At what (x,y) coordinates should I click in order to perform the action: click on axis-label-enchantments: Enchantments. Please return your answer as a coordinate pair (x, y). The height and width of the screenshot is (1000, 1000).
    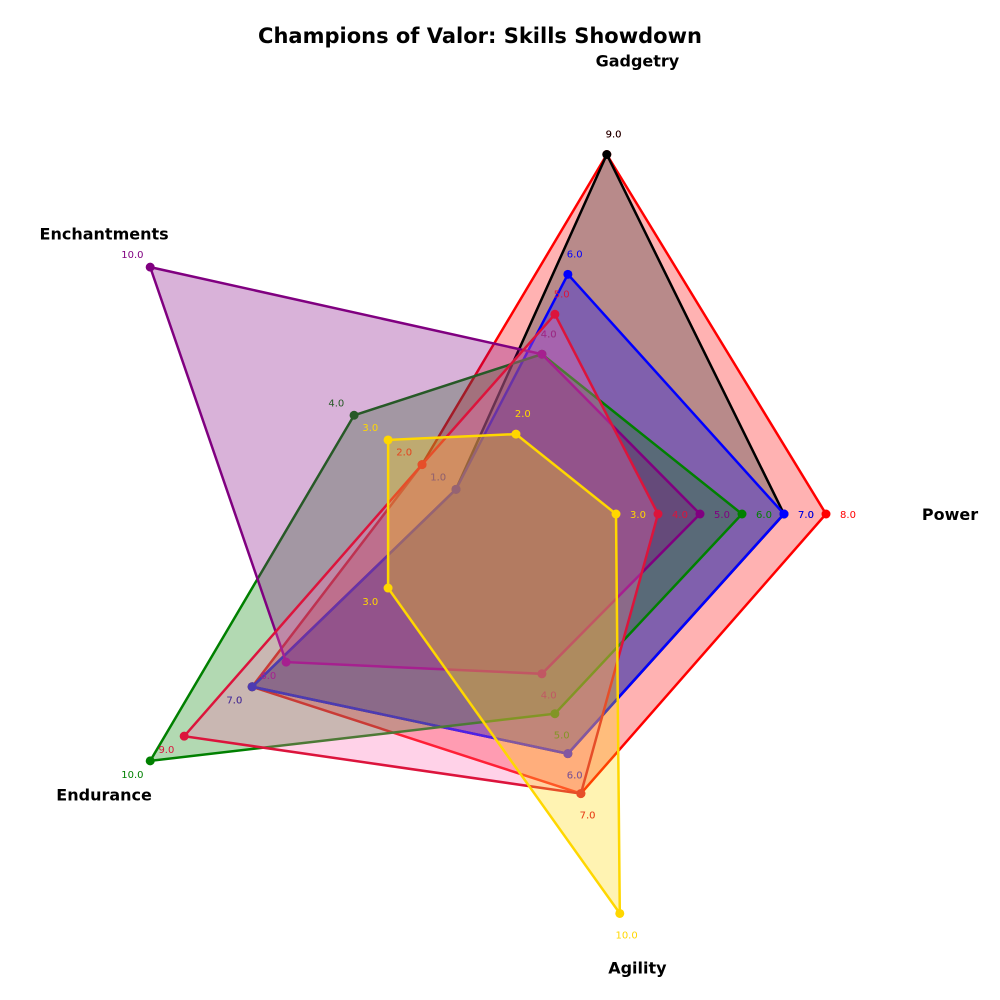
    Looking at the image, I should click on (104, 234).